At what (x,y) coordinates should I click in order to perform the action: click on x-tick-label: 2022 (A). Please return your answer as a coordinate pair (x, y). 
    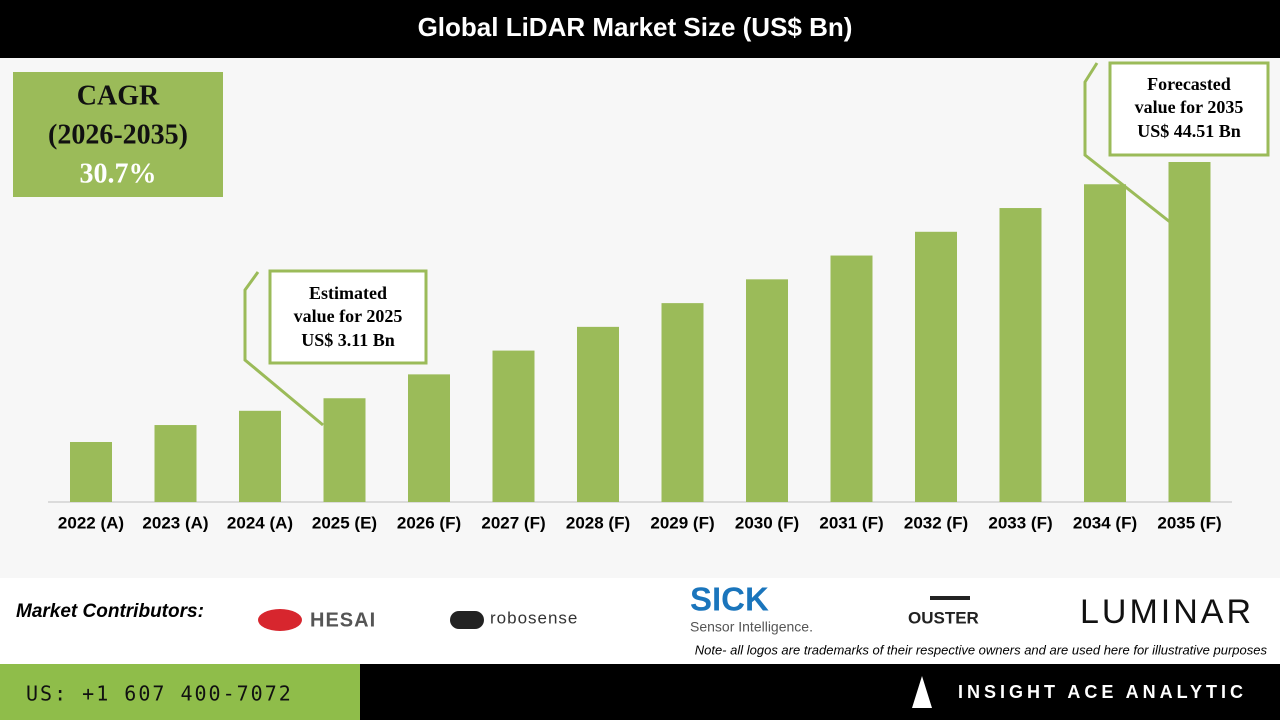
    Looking at the image, I should click on (91, 522).